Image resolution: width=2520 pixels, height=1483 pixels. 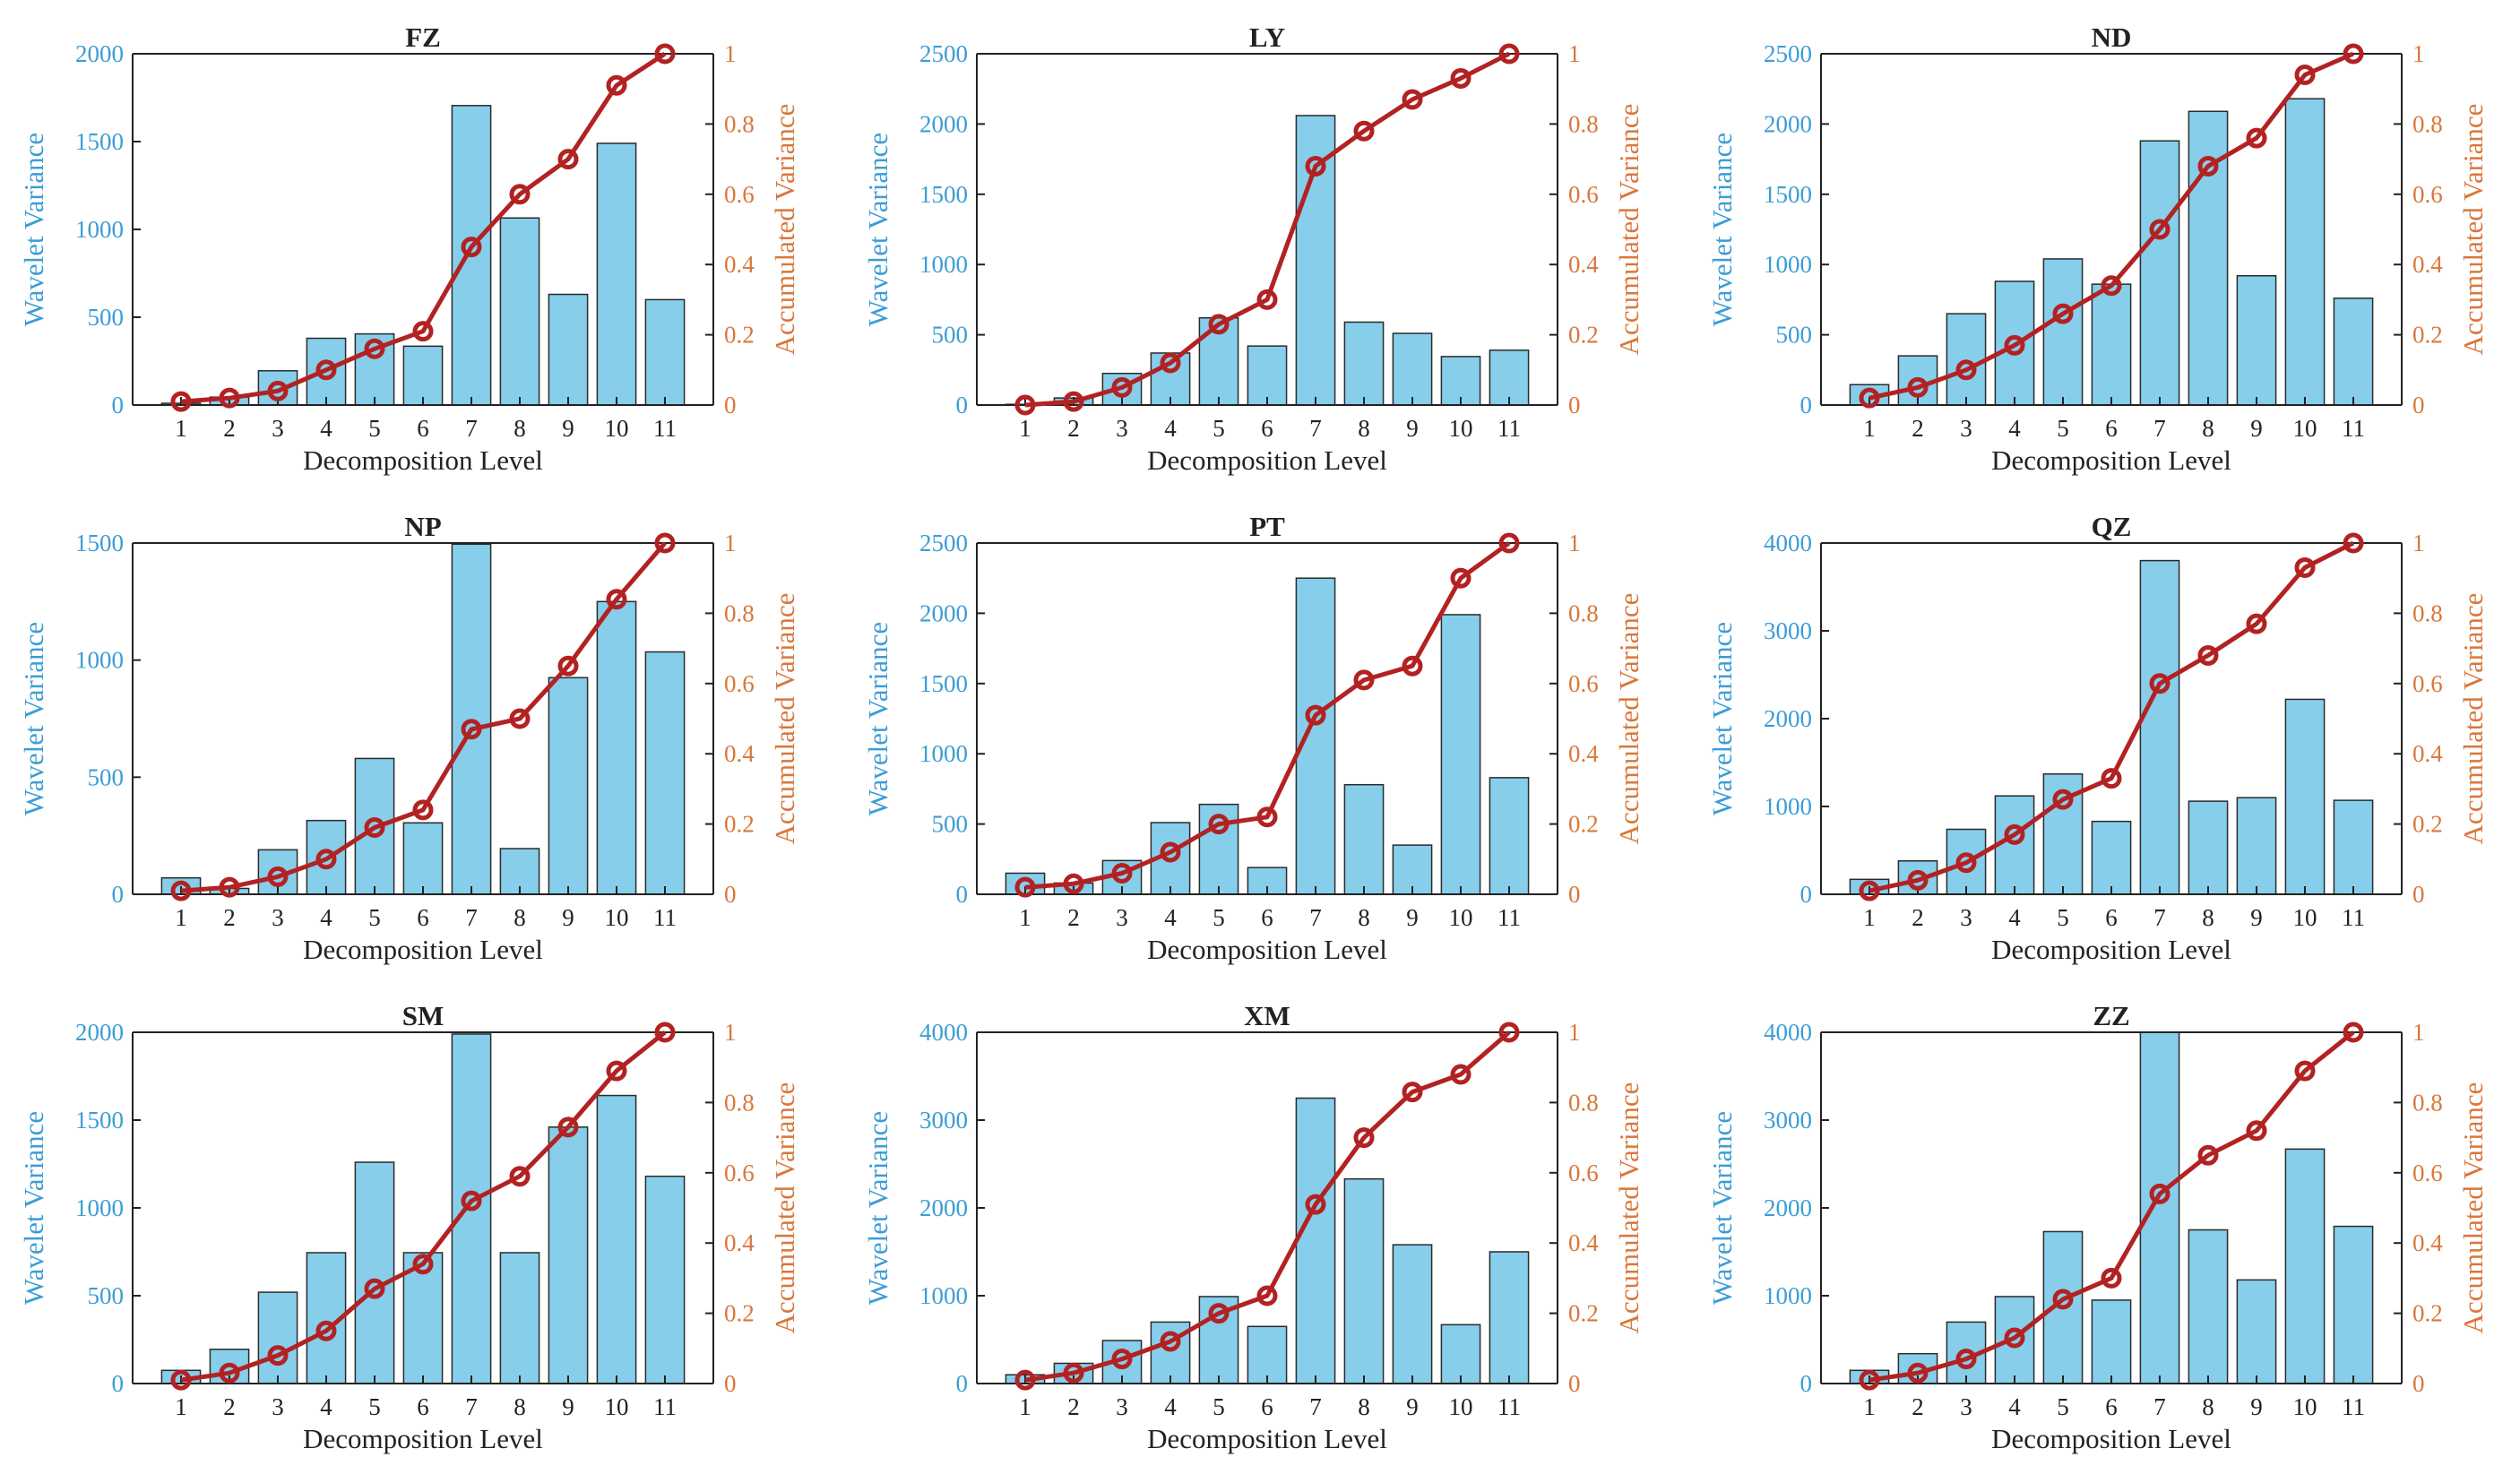 What do you see at coordinates (1869, 917) in the screenshot?
I see `x-tick-label: 1` at bounding box center [1869, 917].